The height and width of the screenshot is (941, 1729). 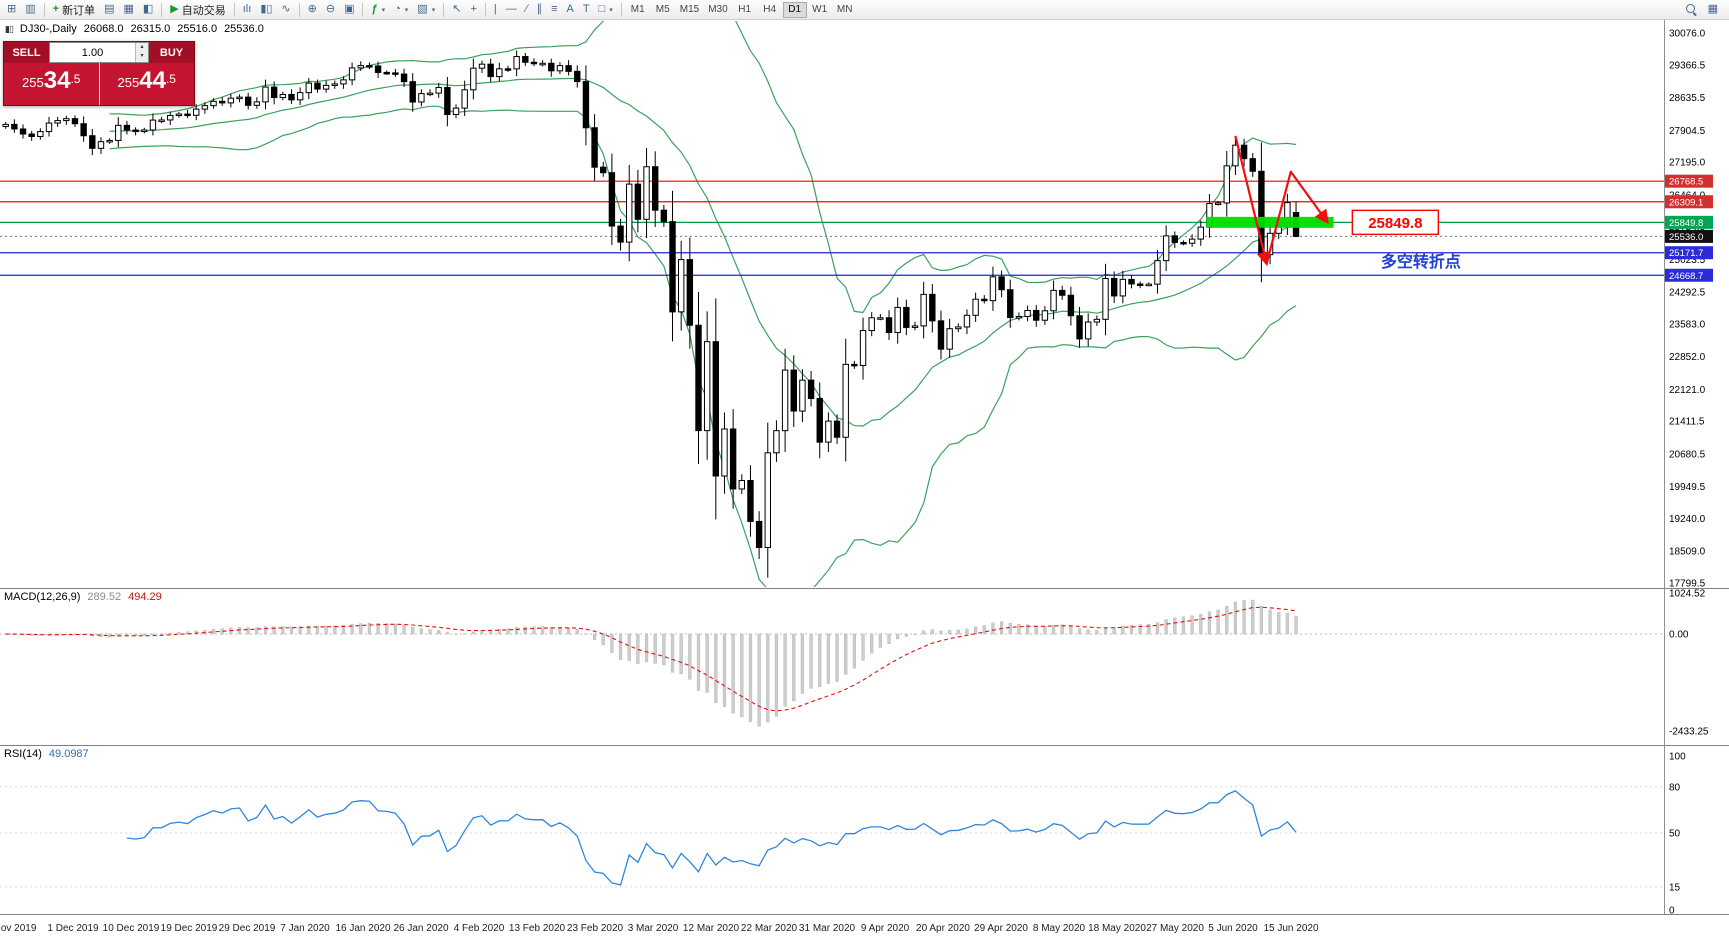 What do you see at coordinates (189, 928) in the screenshot?
I see `svg-text: 19 Dec 2019` at bounding box center [189, 928].